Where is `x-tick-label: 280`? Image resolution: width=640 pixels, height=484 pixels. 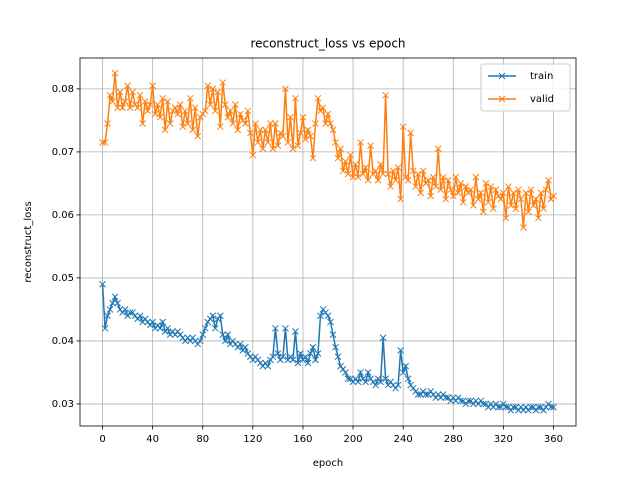 x-tick-label: 280 is located at coordinates (453, 439).